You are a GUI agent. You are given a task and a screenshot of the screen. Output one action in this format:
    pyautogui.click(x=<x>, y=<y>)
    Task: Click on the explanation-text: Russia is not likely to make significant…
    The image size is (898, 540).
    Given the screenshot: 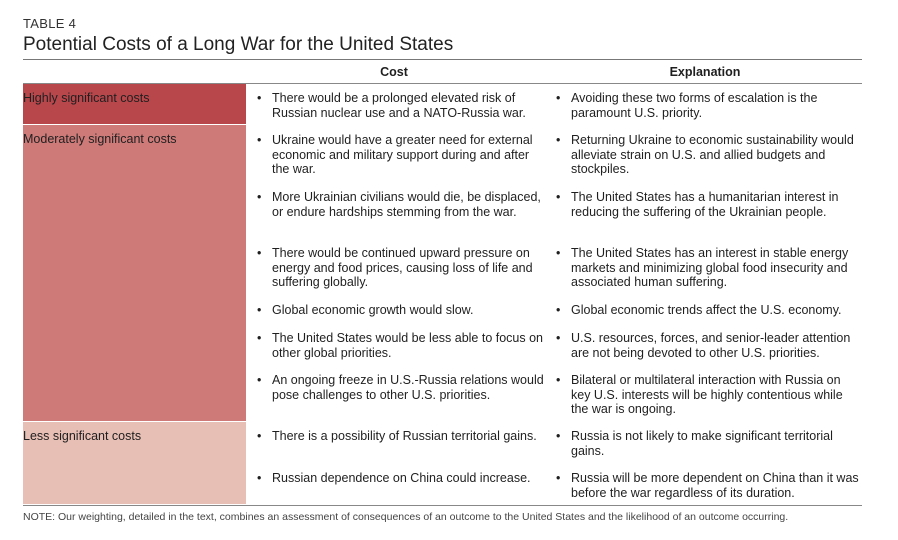 What is the action you would take?
    pyautogui.click(x=702, y=443)
    